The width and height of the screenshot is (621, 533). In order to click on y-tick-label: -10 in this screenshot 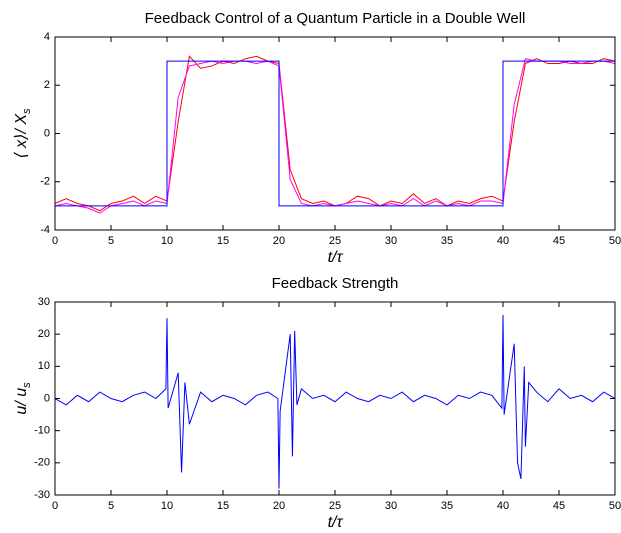, I will do `click(42, 431)`.